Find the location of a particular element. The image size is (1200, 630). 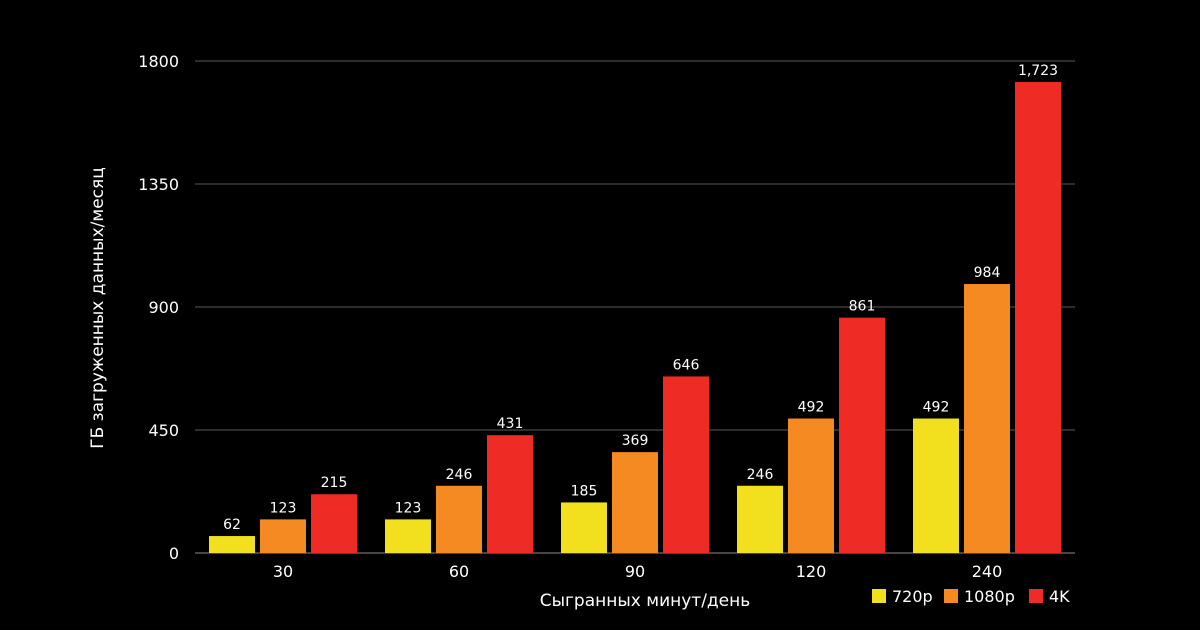

legend-label-4K: 4K is located at coordinates (1059, 596).